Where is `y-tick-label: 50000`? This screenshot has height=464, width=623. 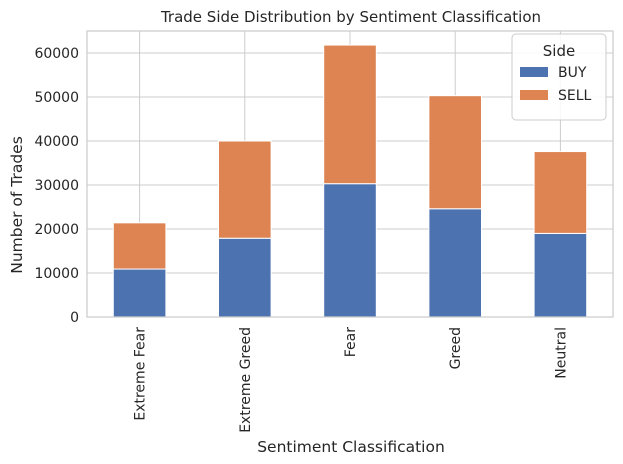 y-tick-label: 50000 is located at coordinates (56, 98).